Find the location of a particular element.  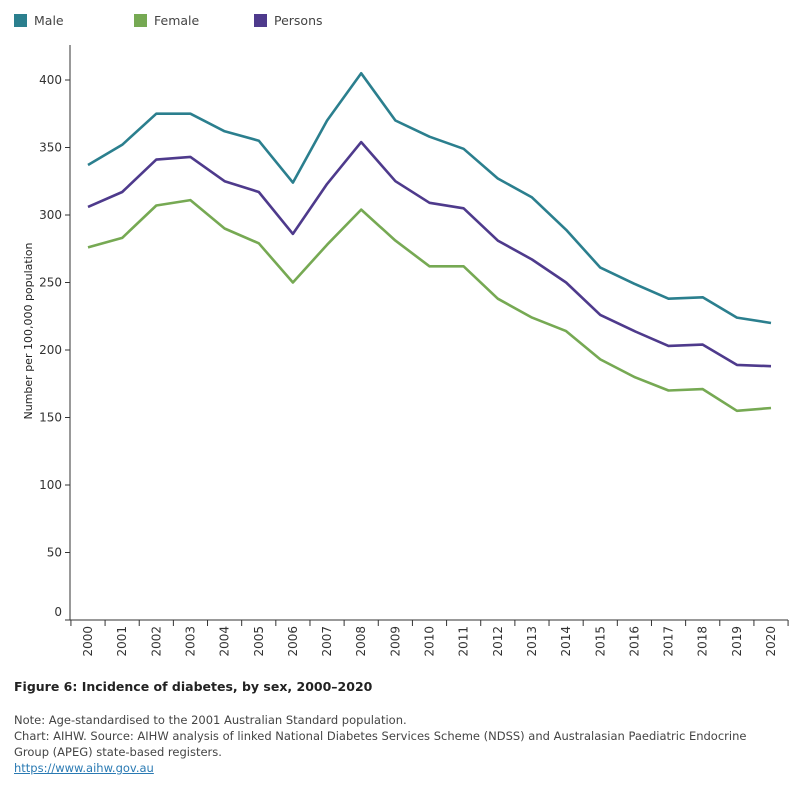

x-tick-label-2015: 2015 is located at coordinates (600, 641).